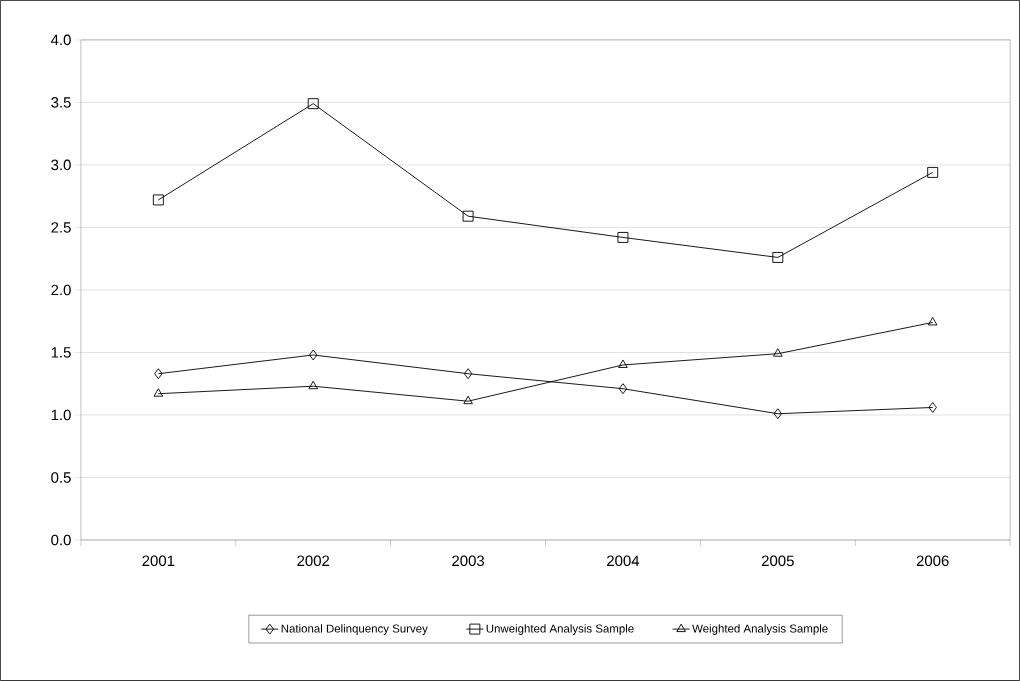 The width and height of the screenshot is (1020, 681). I want to click on y-tick-label: 2.0, so click(61, 290).